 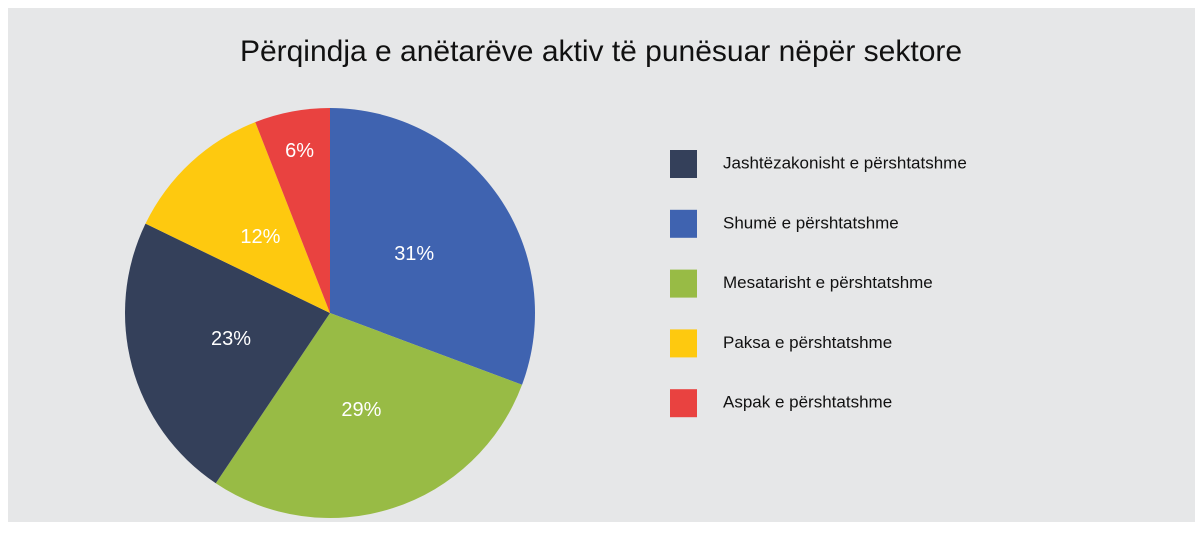 What do you see at coordinates (299, 151) in the screenshot?
I see `data-label: 6%` at bounding box center [299, 151].